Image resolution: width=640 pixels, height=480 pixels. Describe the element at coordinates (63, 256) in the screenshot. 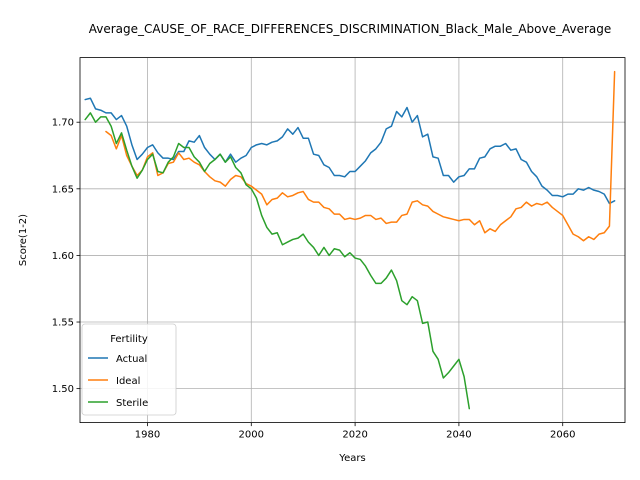

I see `y-tick-label: 1.60` at that location.